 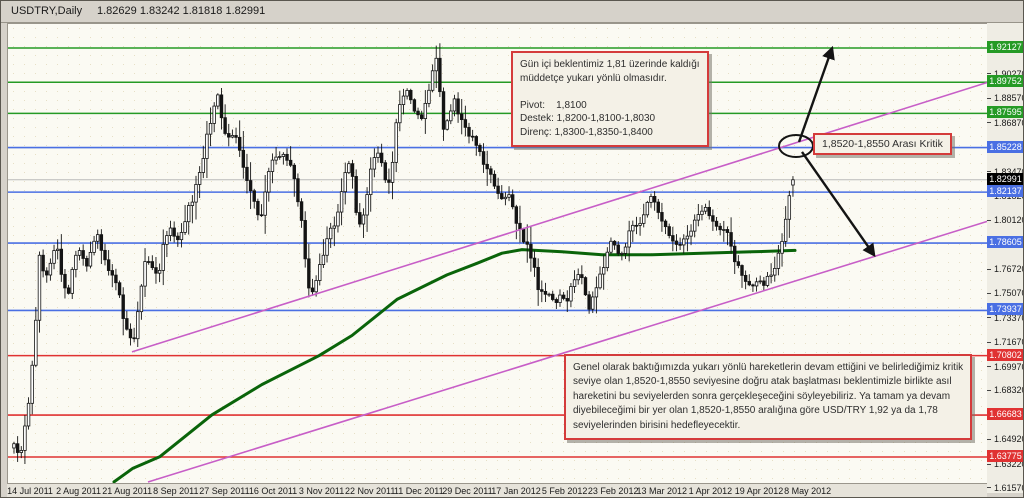 What do you see at coordinates (882, 144) in the screenshot?
I see `critical-zone-label: 1,8520-1,8550 Arası Kritik` at bounding box center [882, 144].